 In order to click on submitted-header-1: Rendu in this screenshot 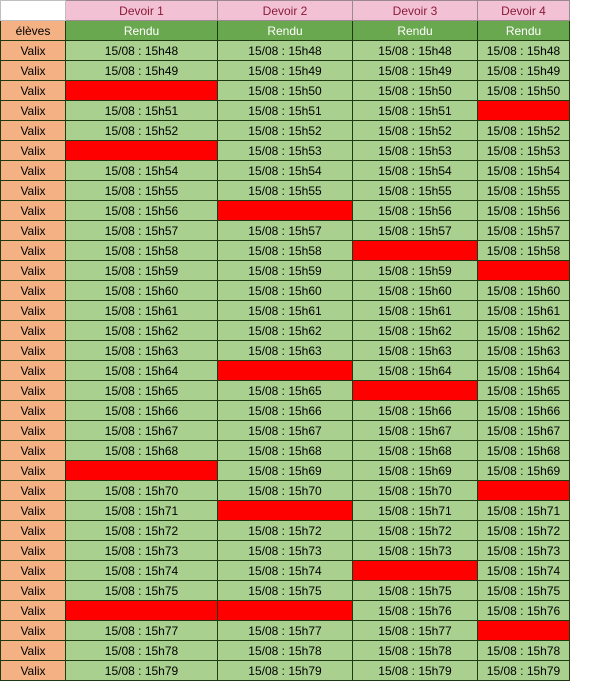, I will do `click(141, 30)`.